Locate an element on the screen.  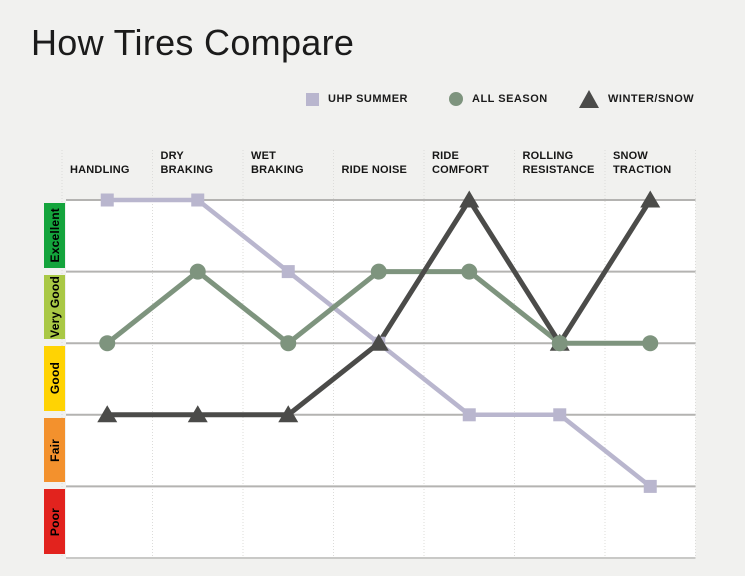
legend-label: WINTER/SNOW is located at coordinates (651, 99).